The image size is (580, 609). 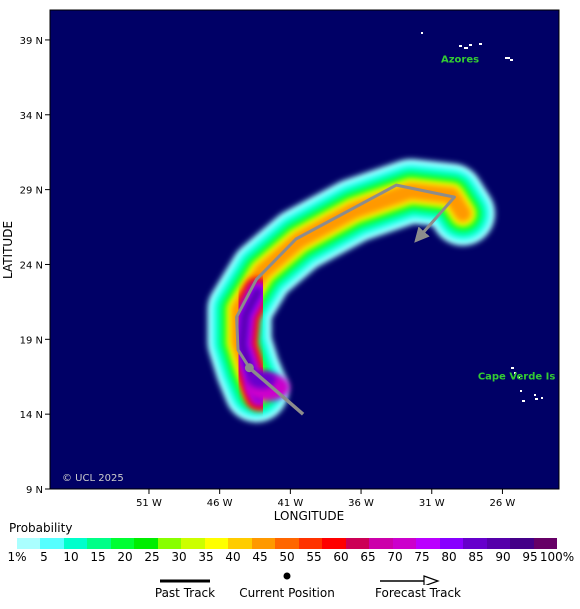 What do you see at coordinates (31, 340) in the screenshot?
I see `lat-tick-label: 19 N` at bounding box center [31, 340].